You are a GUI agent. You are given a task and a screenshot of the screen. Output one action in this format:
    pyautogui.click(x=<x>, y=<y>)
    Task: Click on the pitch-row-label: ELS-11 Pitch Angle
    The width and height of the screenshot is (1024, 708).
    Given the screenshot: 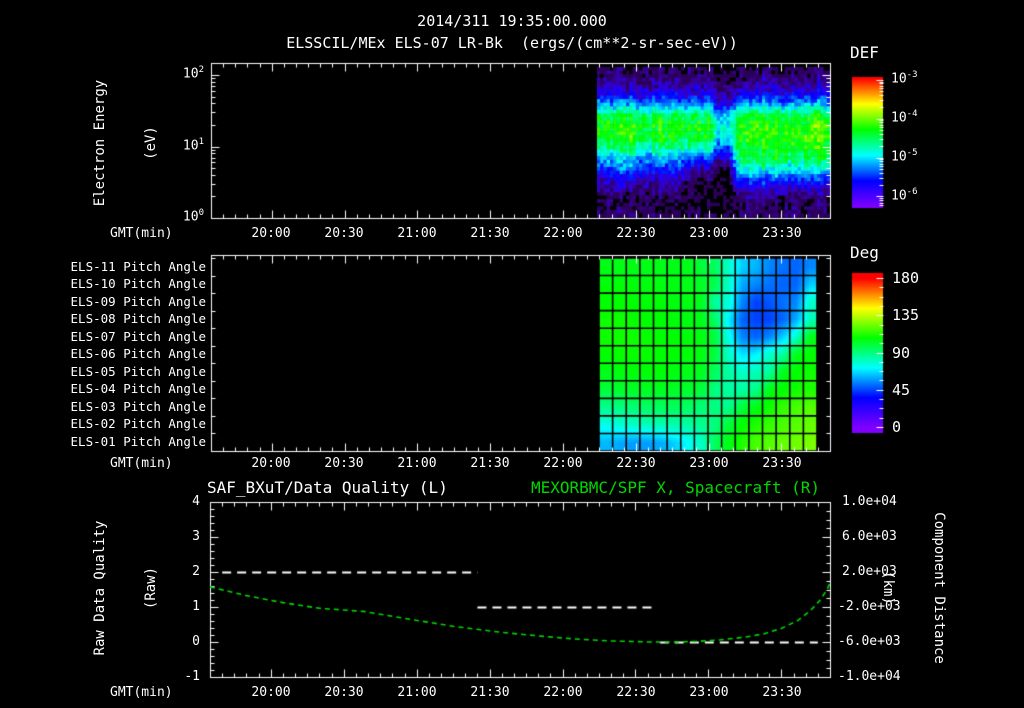 What is the action you would take?
    pyautogui.click(x=138, y=266)
    